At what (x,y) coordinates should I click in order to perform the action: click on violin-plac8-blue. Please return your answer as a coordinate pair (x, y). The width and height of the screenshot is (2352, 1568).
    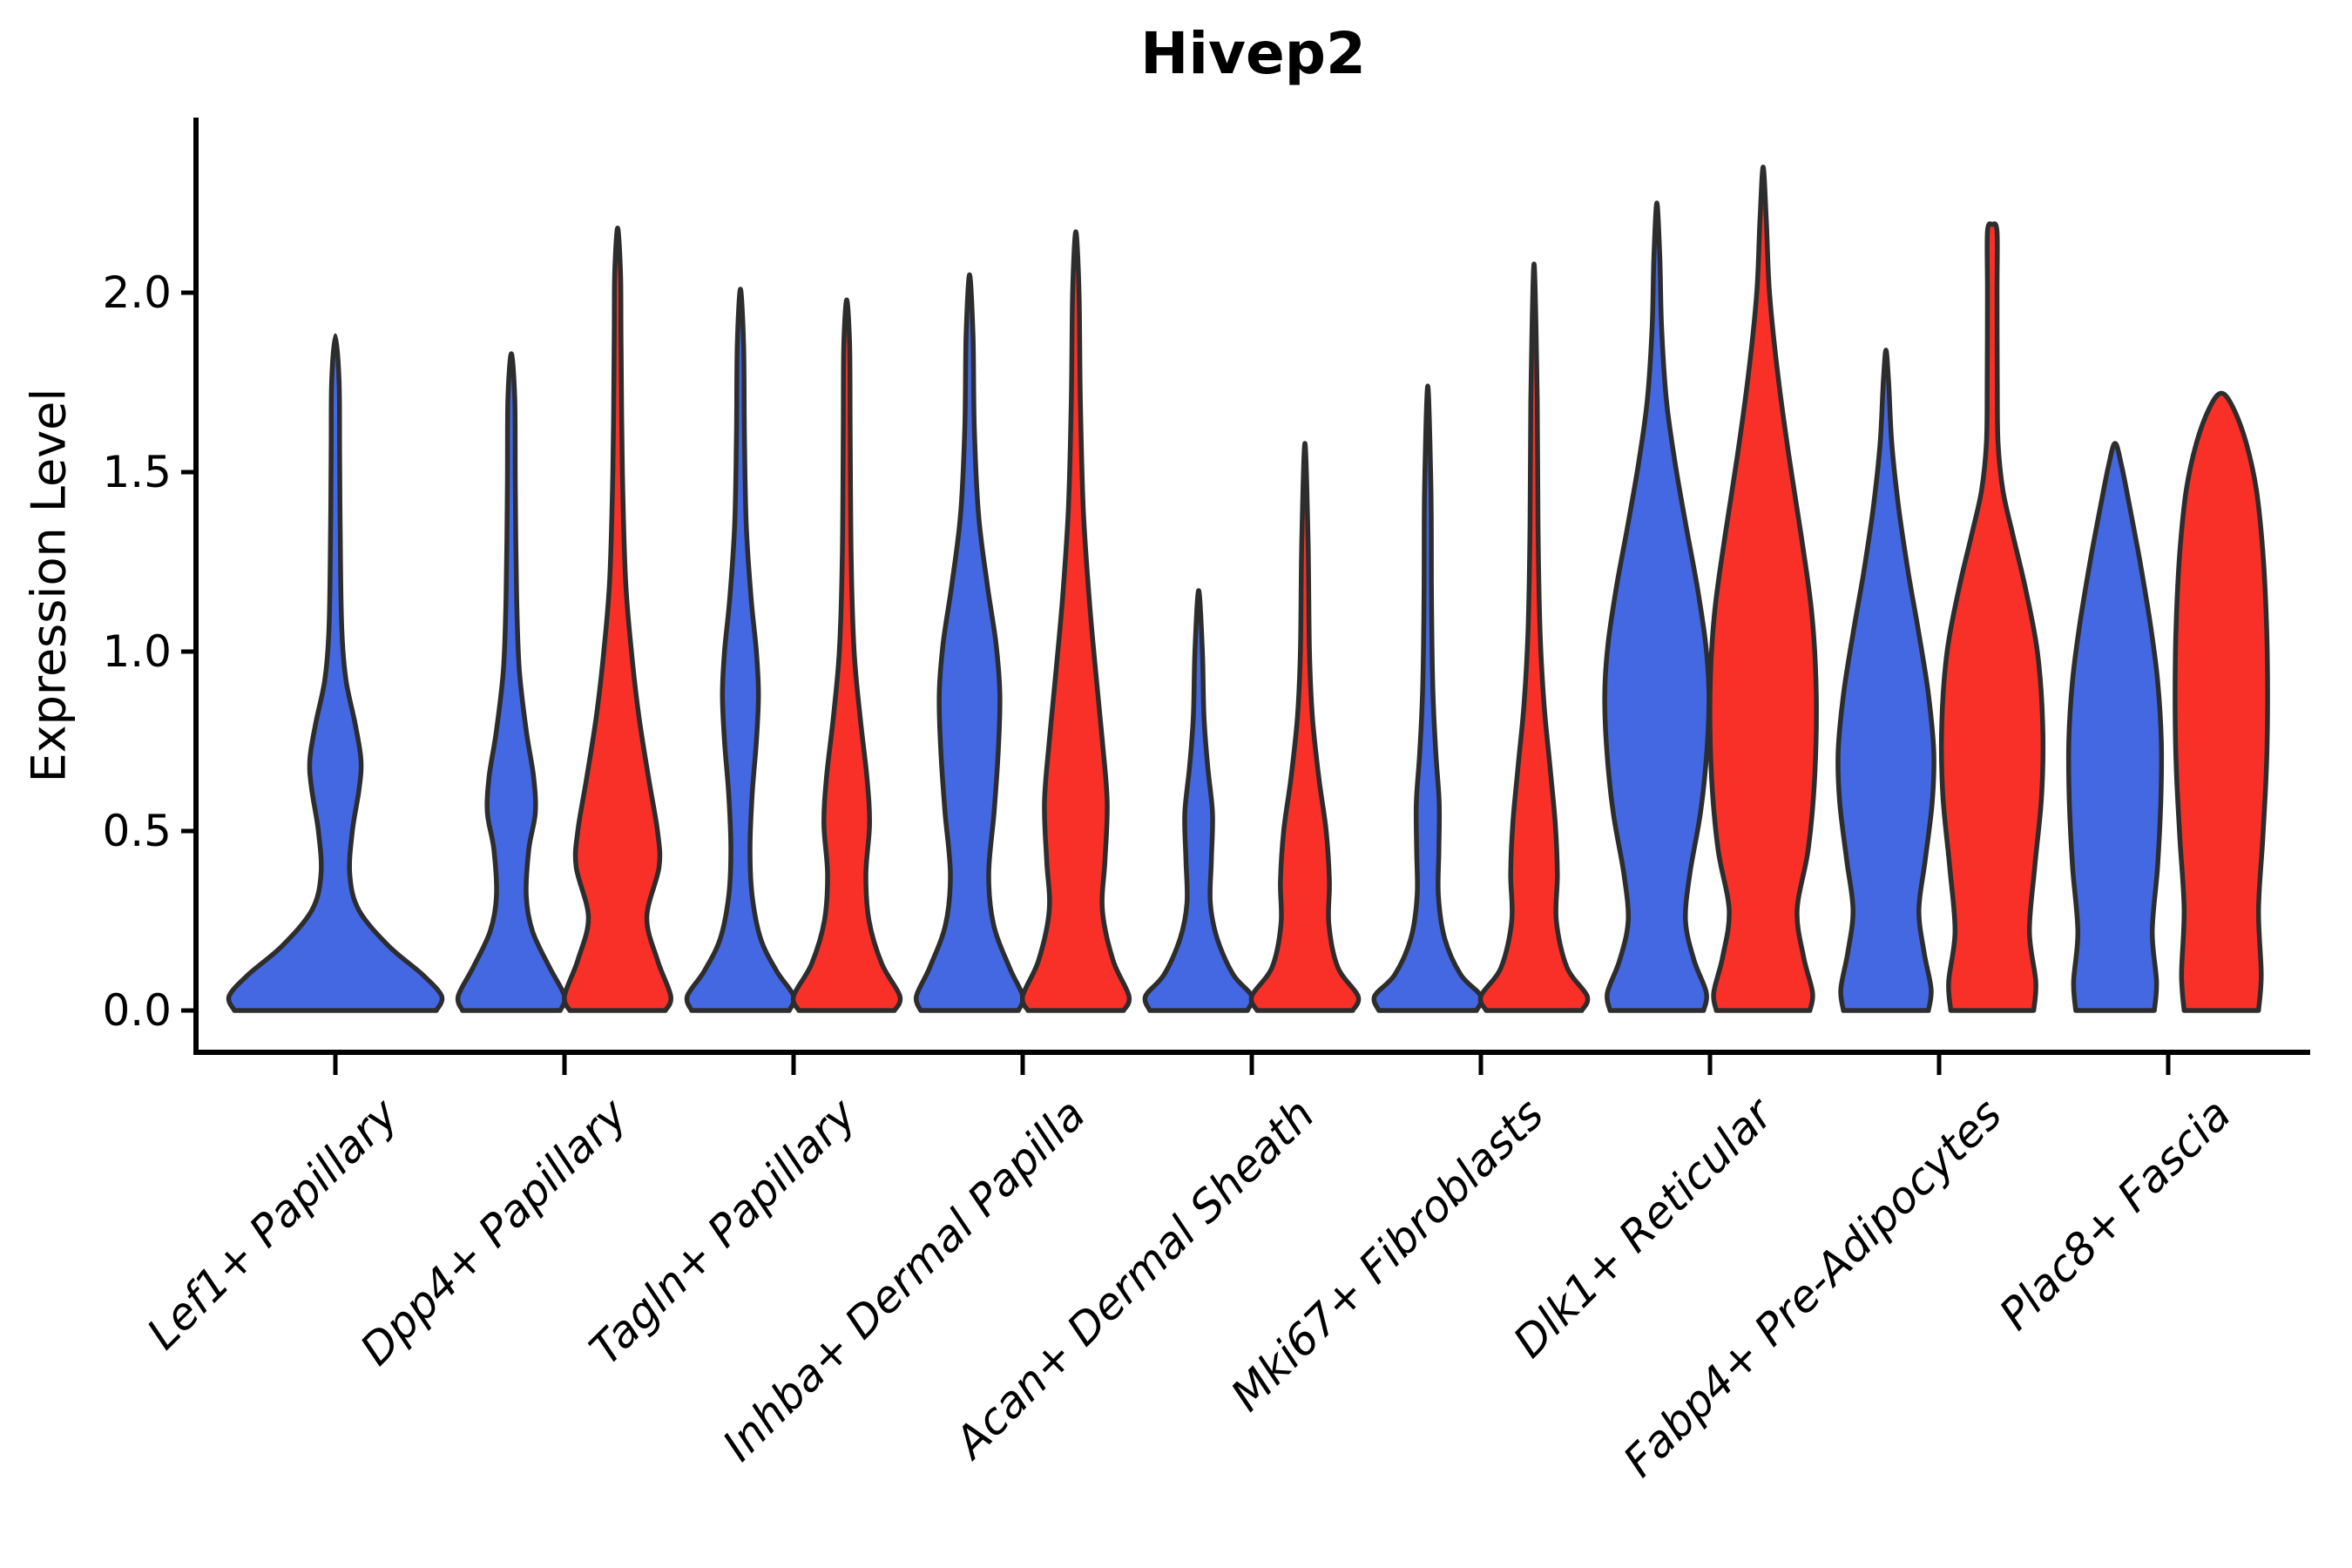
    Looking at the image, I should click on (2115, 727).